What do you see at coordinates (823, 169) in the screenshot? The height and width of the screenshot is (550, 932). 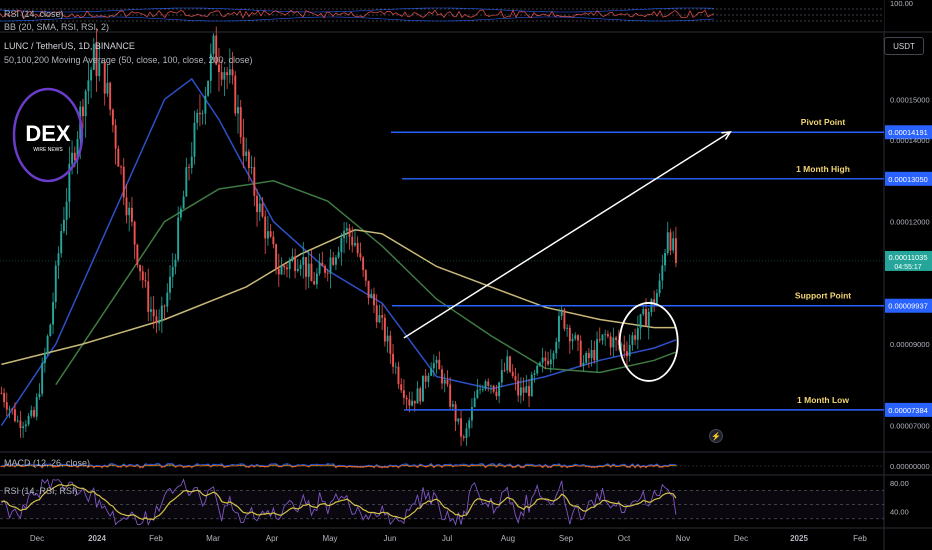 I see `level-label: 1 Month High` at bounding box center [823, 169].